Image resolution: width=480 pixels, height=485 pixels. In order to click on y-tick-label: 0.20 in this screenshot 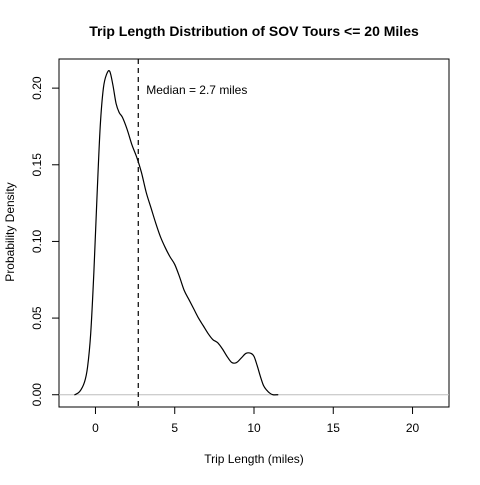, I will do `click(37, 88)`.